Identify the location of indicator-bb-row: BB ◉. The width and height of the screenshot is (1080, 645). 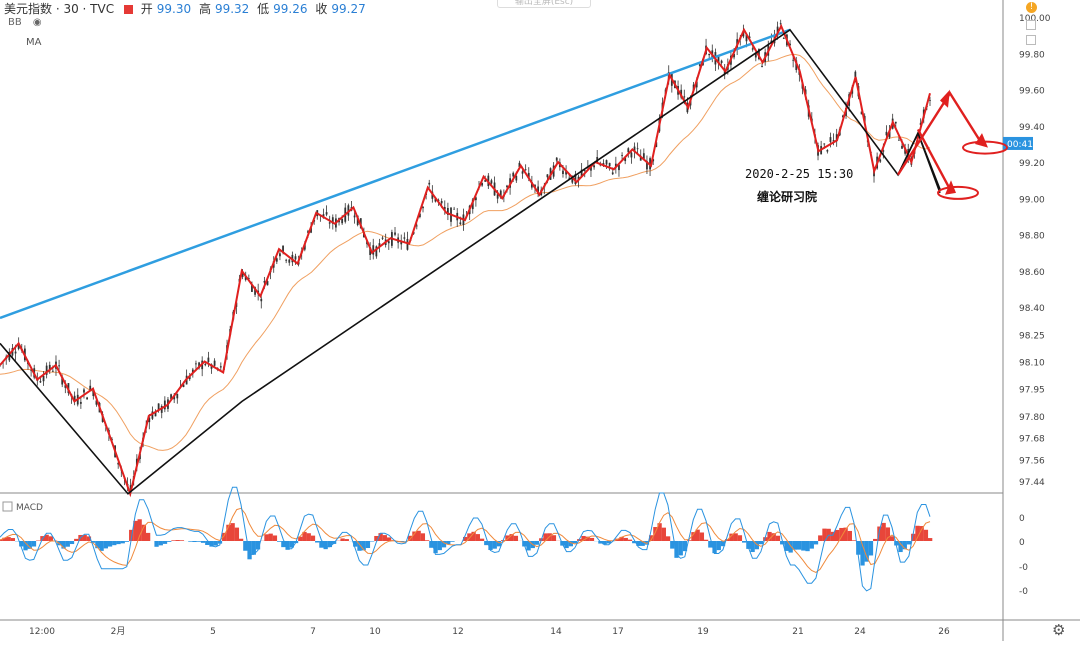
(25, 22).